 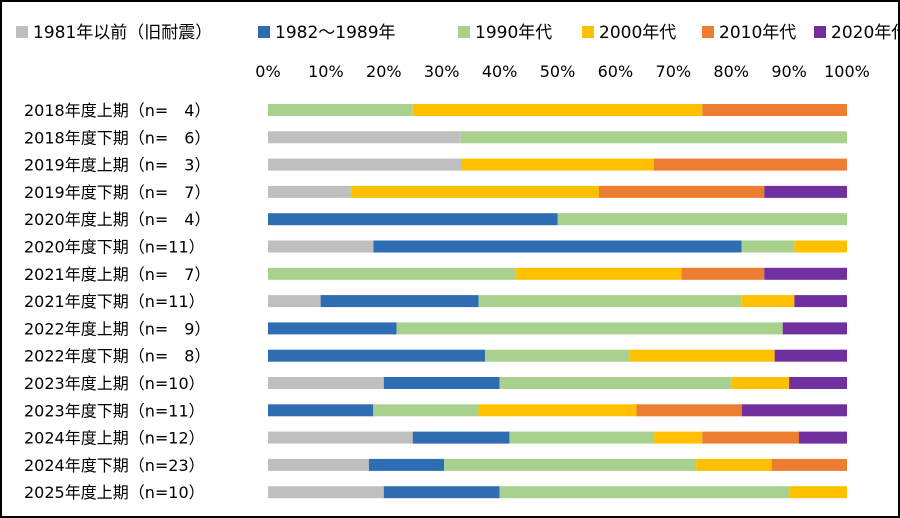 What do you see at coordinates (267, 71) in the screenshot?
I see `x-tick-label-0: 0%` at bounding box center [267, 71].